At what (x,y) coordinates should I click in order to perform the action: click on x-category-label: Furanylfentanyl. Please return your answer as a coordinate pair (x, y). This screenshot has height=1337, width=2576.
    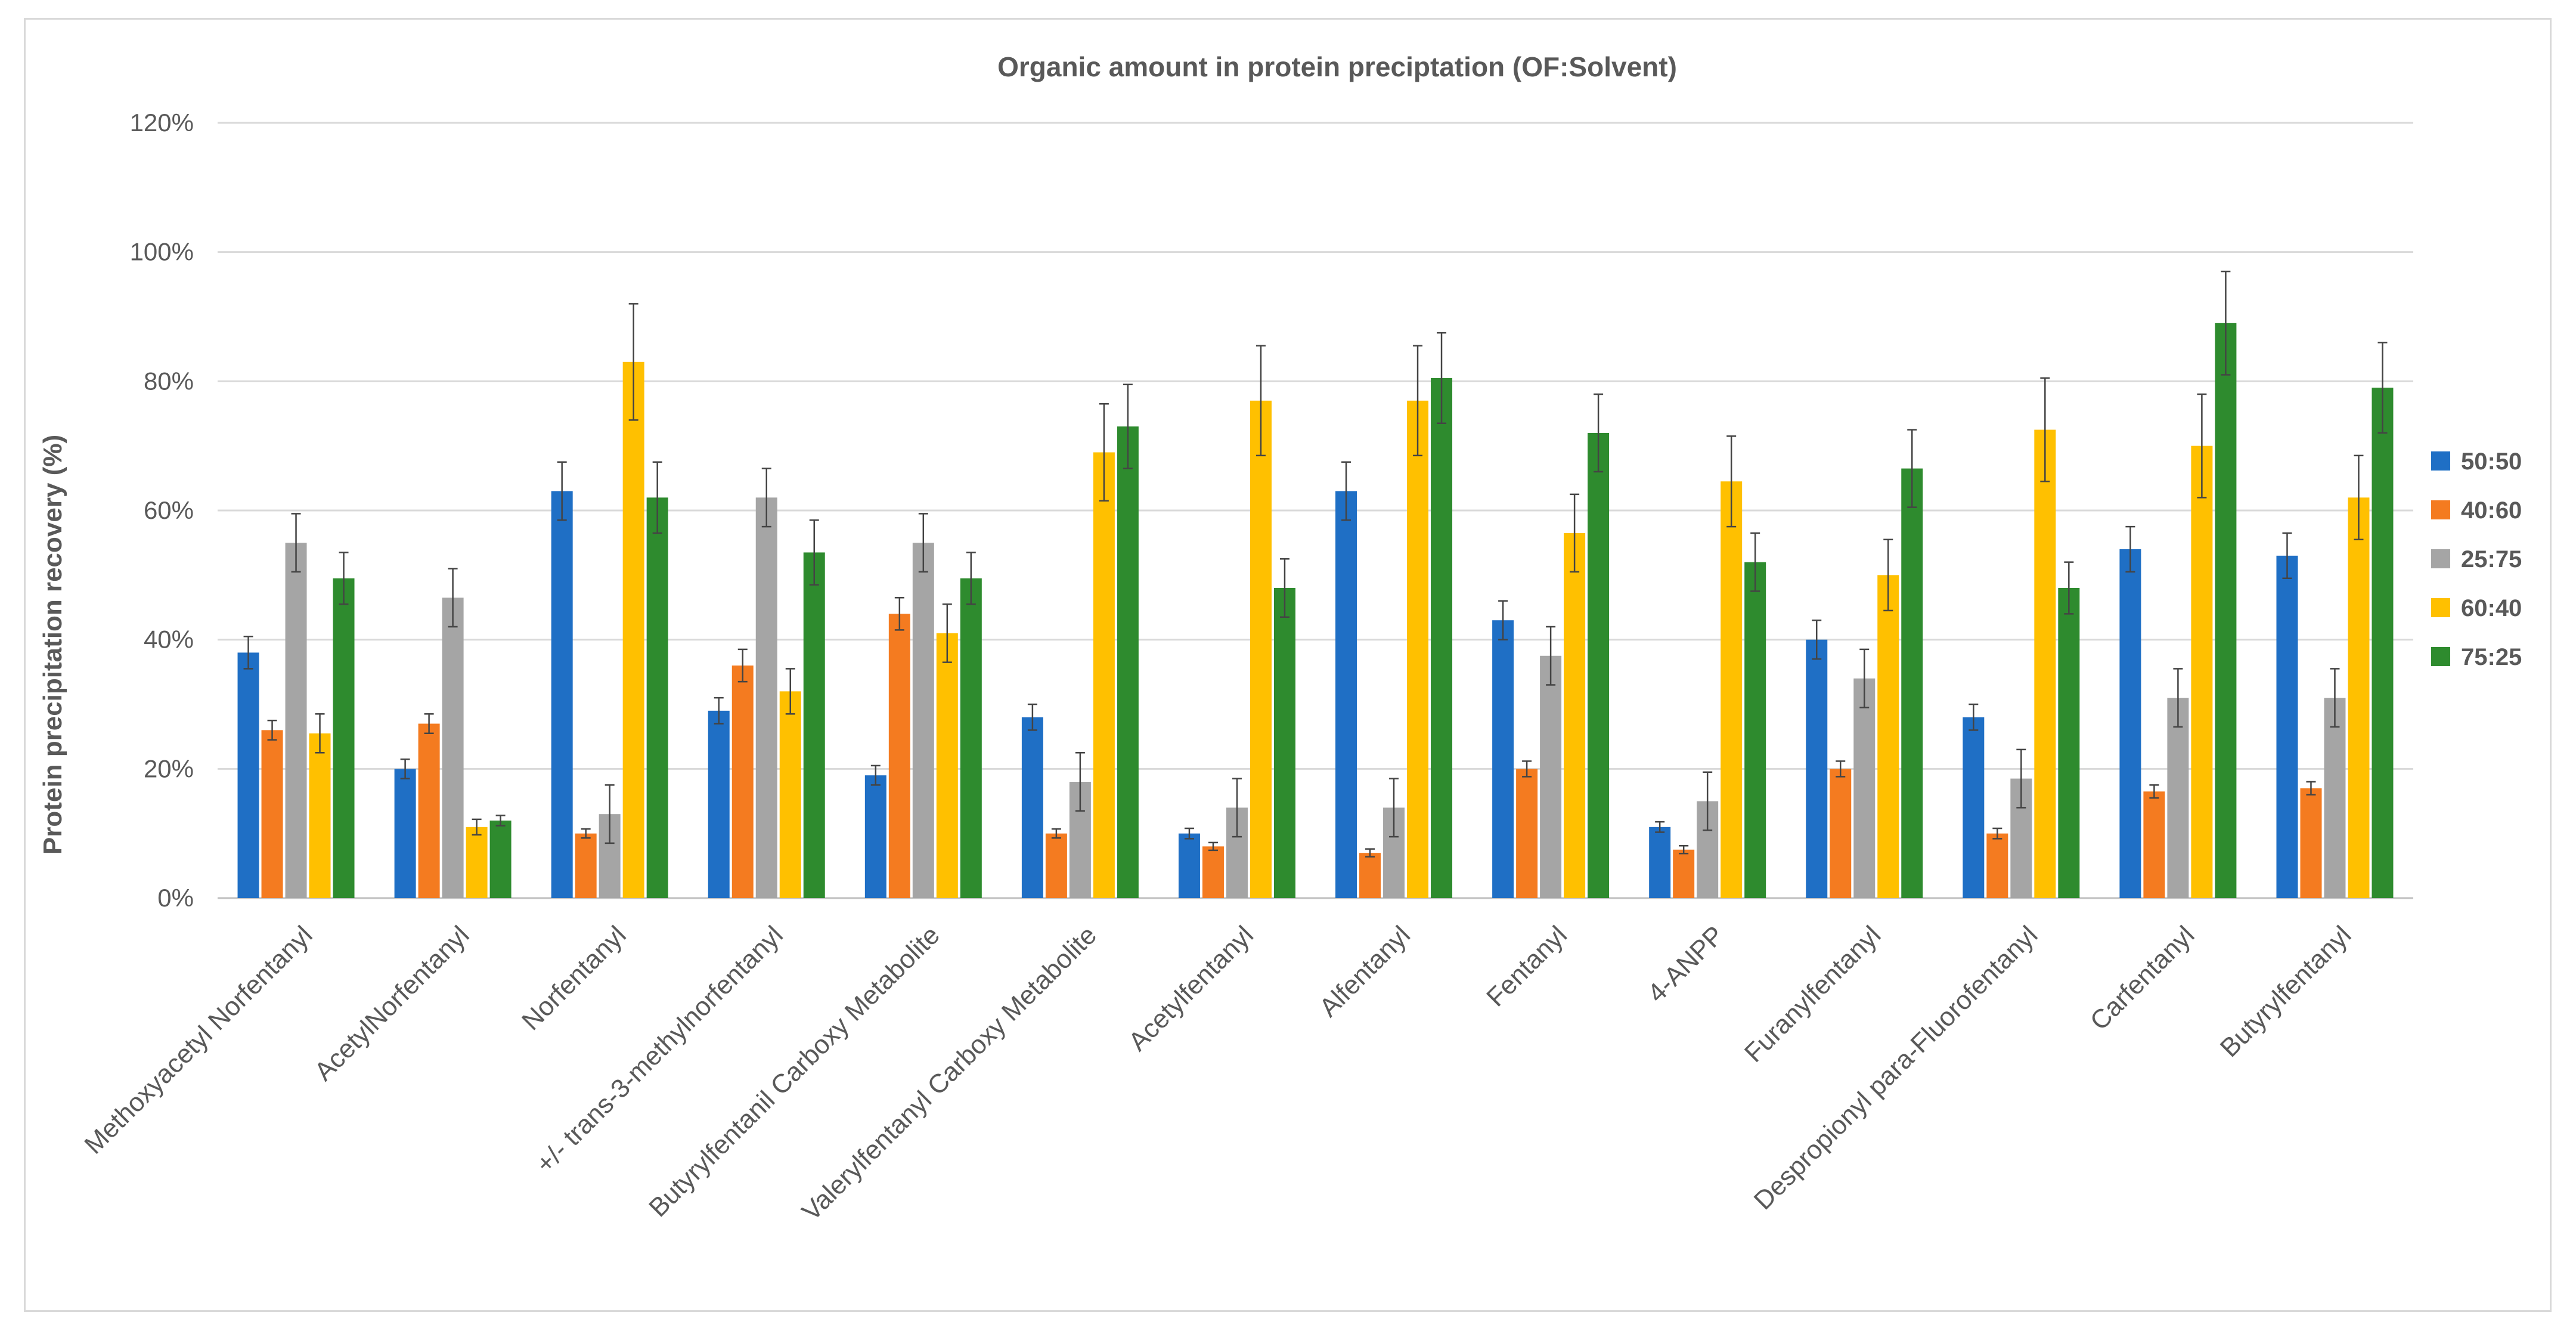
    Looking at the image, I should click on (1812, 993).